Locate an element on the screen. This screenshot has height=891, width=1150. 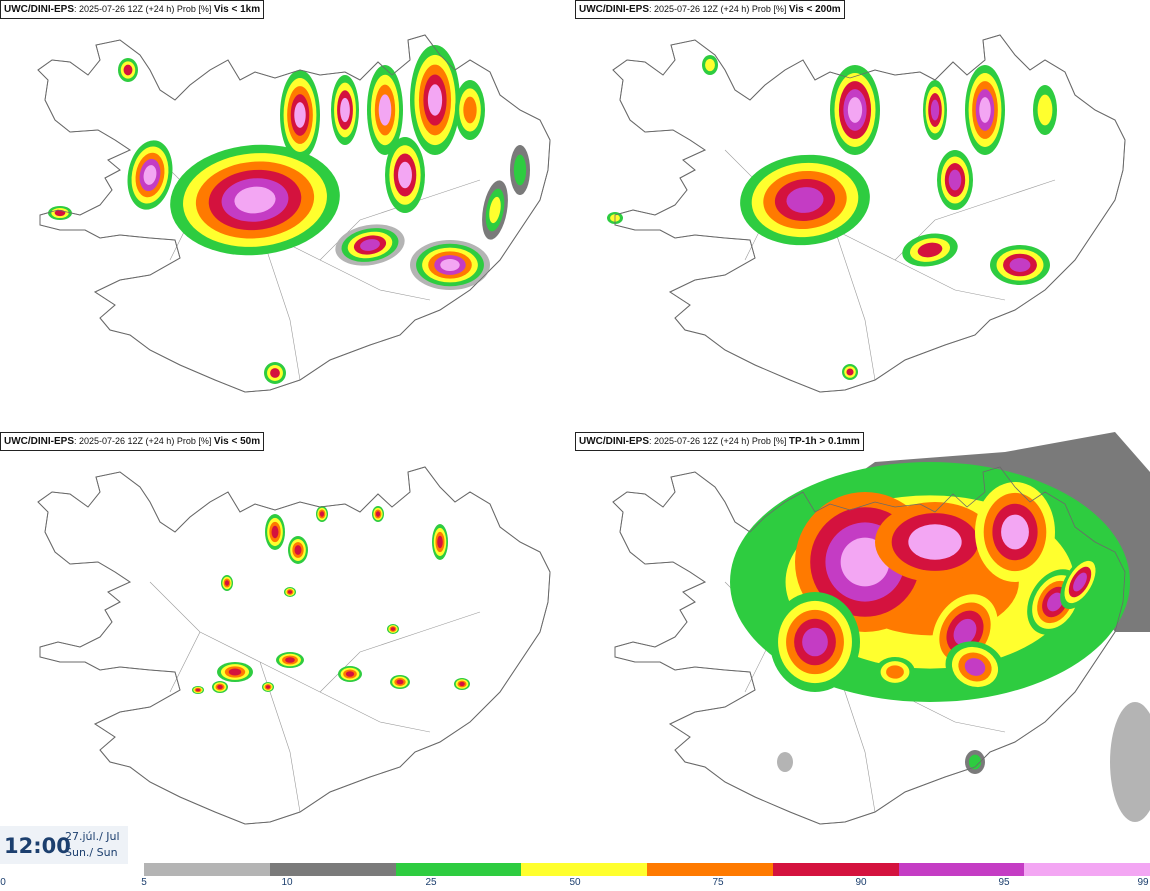
colorbar-tick-label: 10 is located at coordinates (287, 882).